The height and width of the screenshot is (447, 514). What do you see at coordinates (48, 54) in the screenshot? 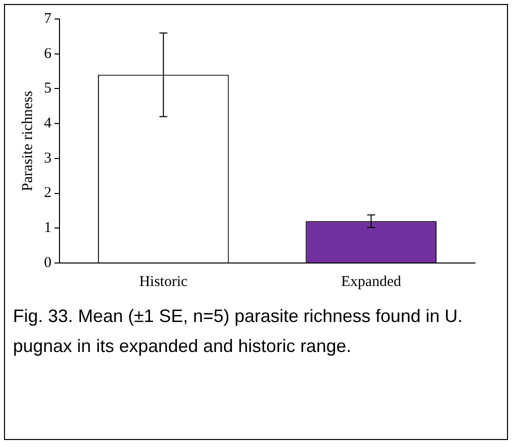
I see `y-tick-label: 6` at bounding box center [48, 54].